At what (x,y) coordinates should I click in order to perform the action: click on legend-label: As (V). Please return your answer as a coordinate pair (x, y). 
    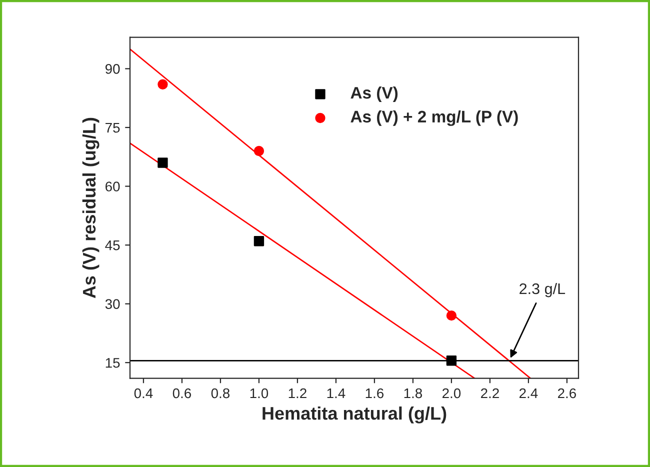
    Looking at the image, I should click on (374, 94).